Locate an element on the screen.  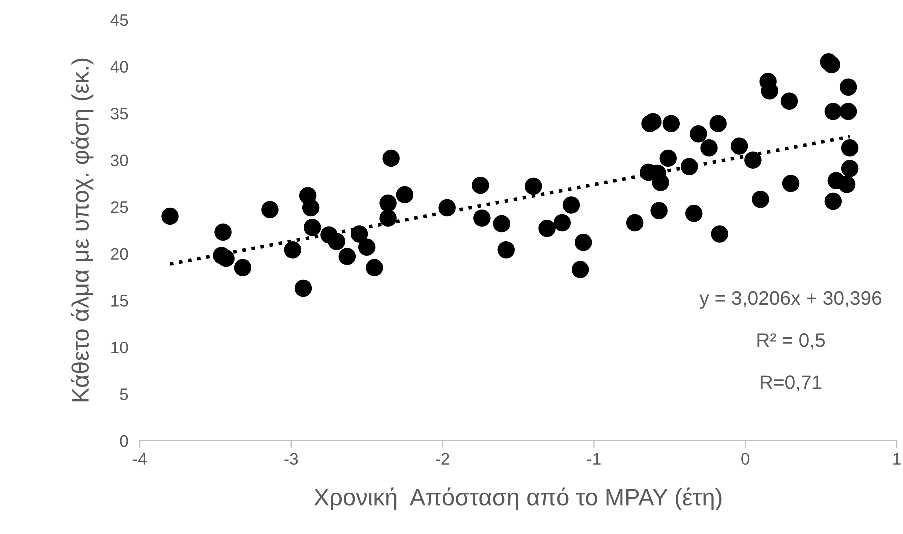
y-tick-label: 5 is located at coordinates (124, 394).